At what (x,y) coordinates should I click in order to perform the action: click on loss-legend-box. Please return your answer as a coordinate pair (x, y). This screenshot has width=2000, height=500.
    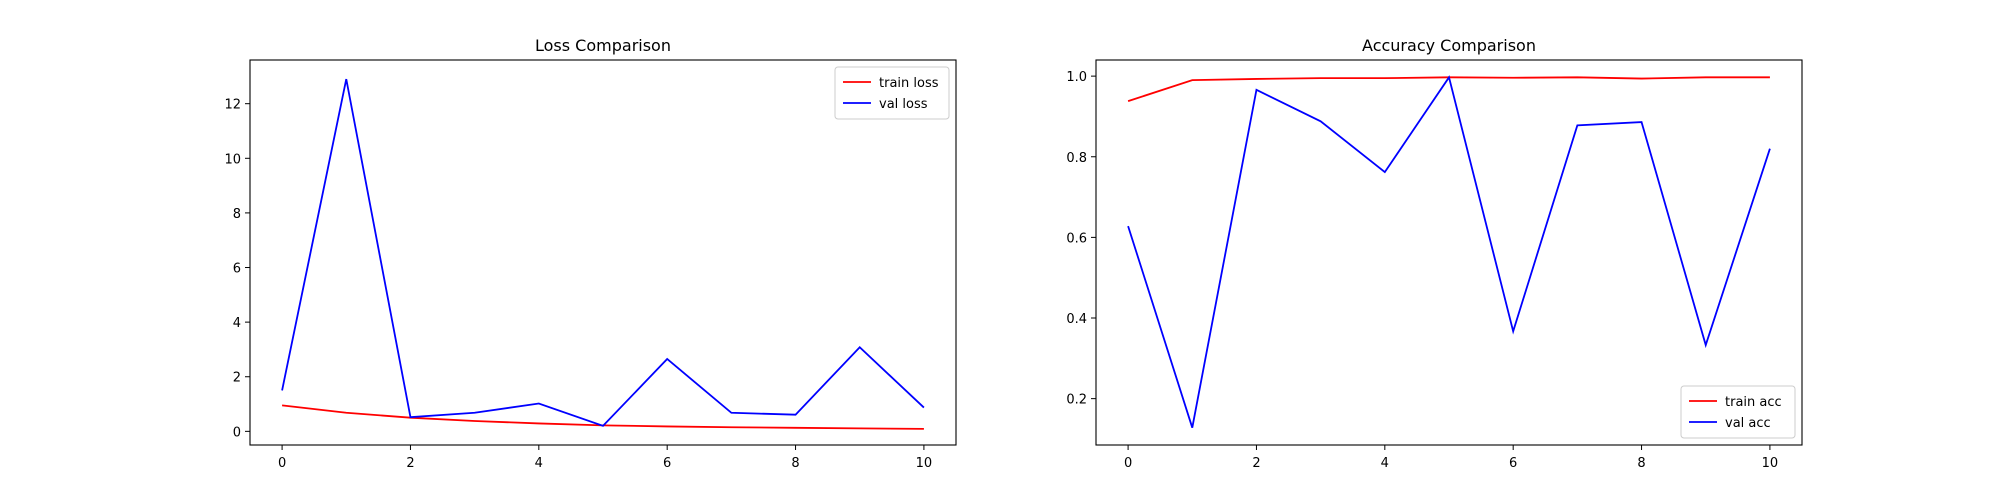
    Looking at the image, I should click on (892, 93).